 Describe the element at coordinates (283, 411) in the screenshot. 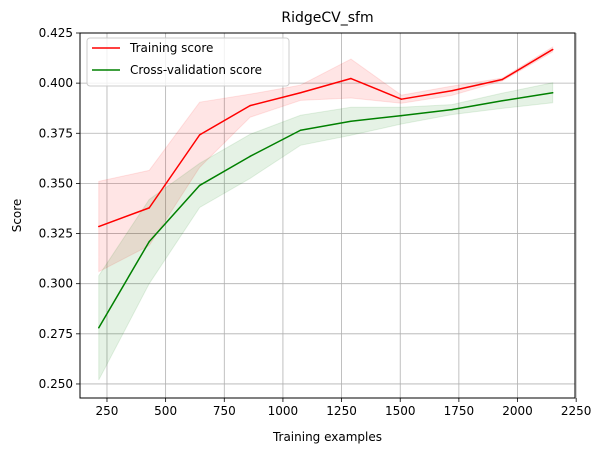

I see `x-tick-label: 1000` at that location.